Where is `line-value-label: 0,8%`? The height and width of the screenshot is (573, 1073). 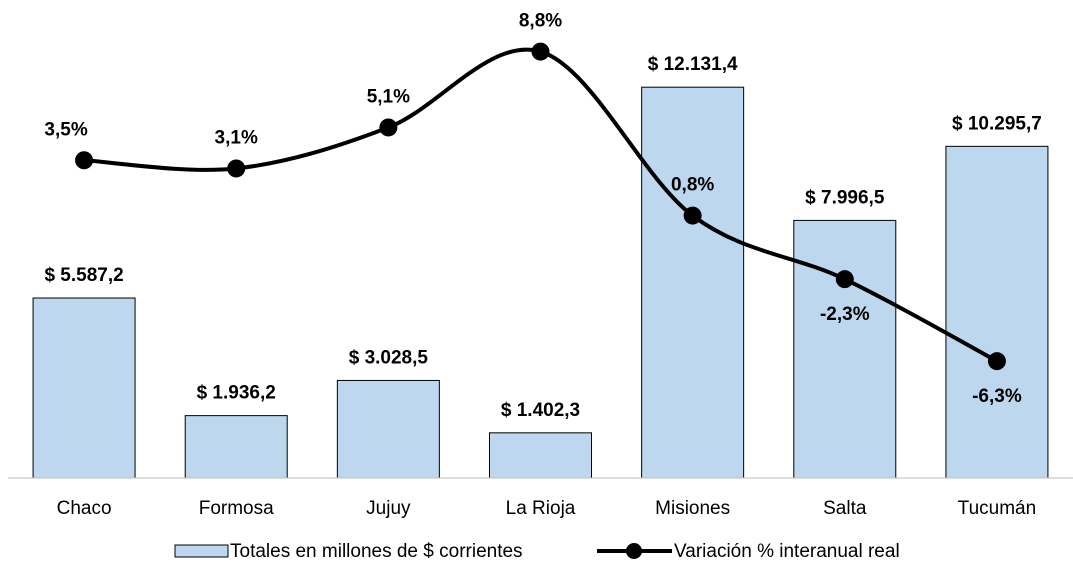 line-value-label: 0,8% is located at coordinates (692, 185).